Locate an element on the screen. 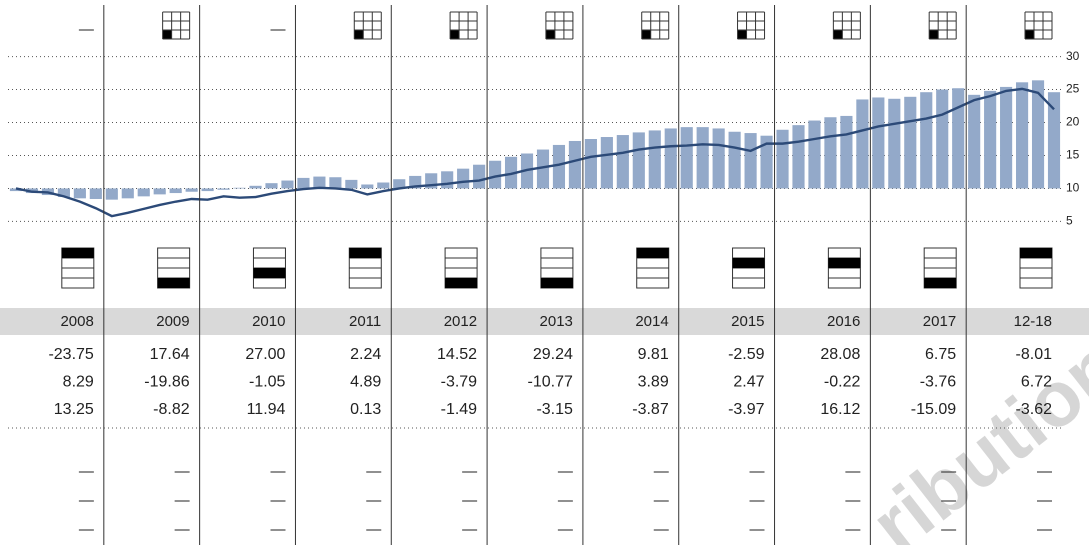  cell: 17.64 is located at coordinates (170, 354).